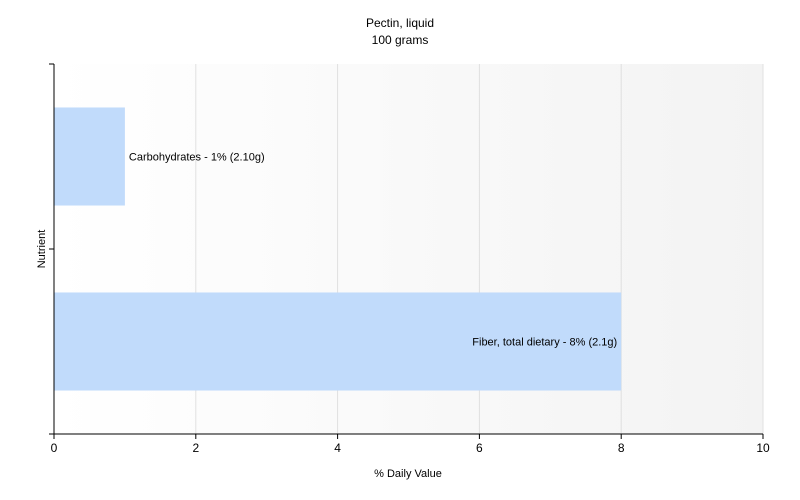 Image resolution: width=800 pixels, height=500 pixels. Describe the element at coordinates (195, 448) in the screenshot. I see `x-tick-label: 2` at that location.